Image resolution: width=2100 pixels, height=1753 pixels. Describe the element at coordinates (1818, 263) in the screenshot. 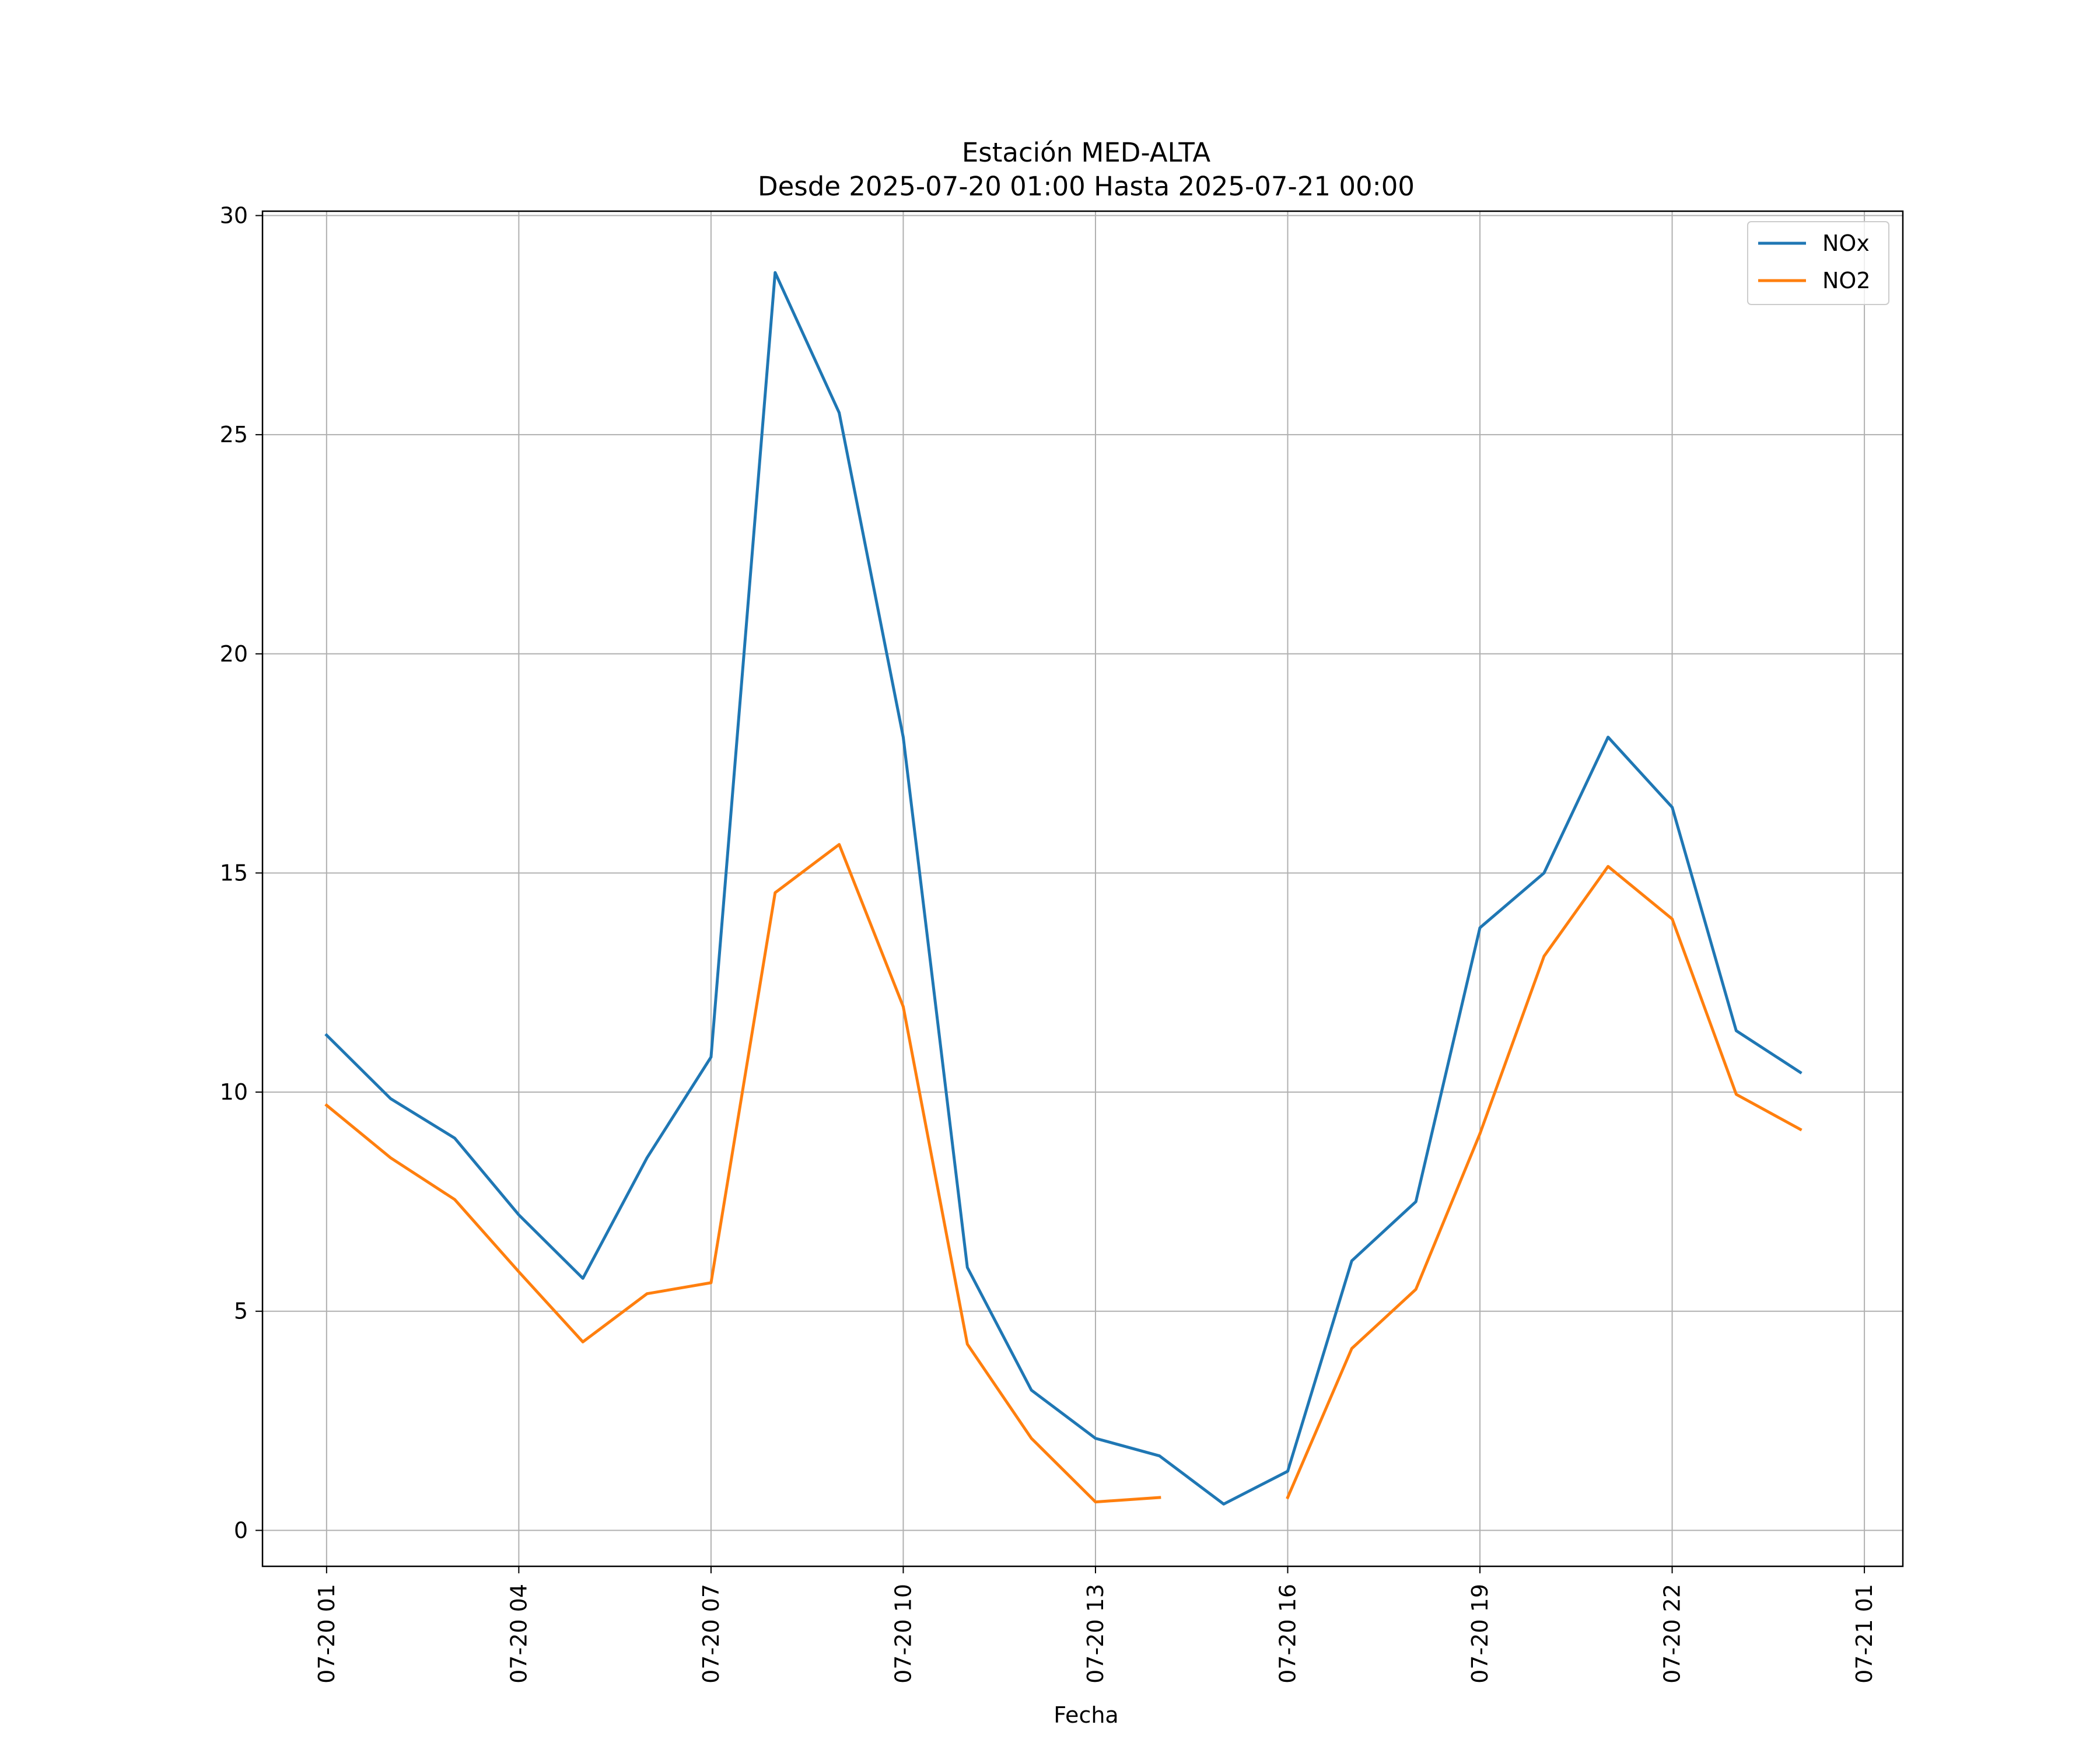

I see `legend: NOx NO2` at that location.